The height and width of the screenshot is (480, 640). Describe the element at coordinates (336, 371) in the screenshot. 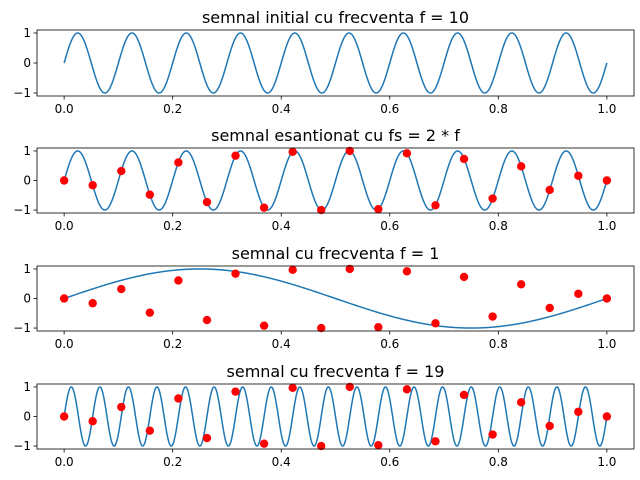

I see `subplot-title: semnal cu frecventa f = 19` at that location.